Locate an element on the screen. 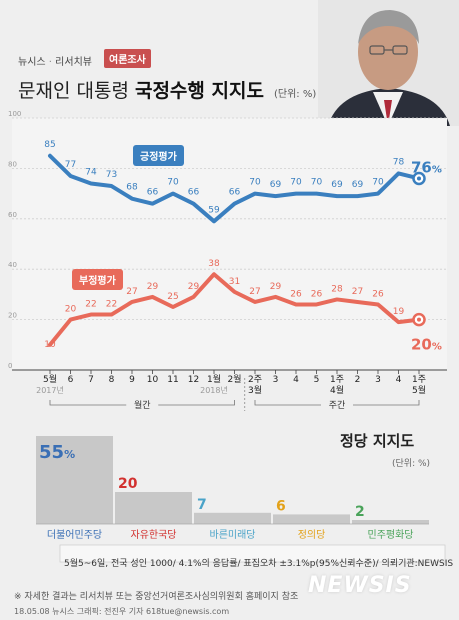 The image size is (459, 620). kicker: 뉴시스 · 리서치뷰 is located at coordinates (55, 60).